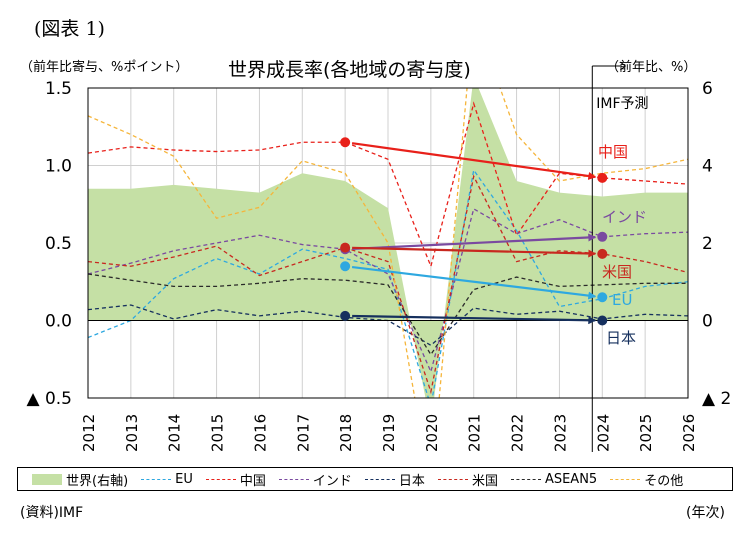 Image resolution: width=752 pixels, height=533 pixels. What do you see at coordinates (622, 104) in the screenshot?
I see `forecast-label: IMF予測` at bounding box center [622, 104].